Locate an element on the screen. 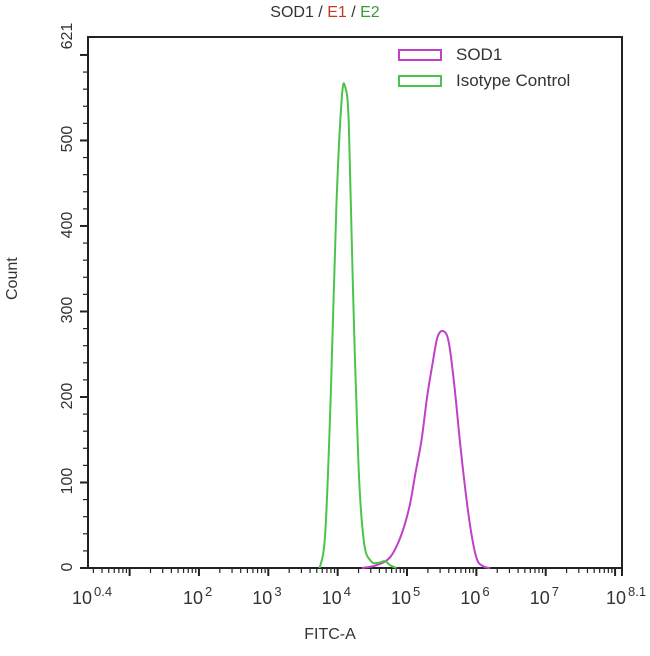 The width and height of the screenshot is (650, 656). legend: SOD1 Isotype Control is located at coordinates (484, 68).